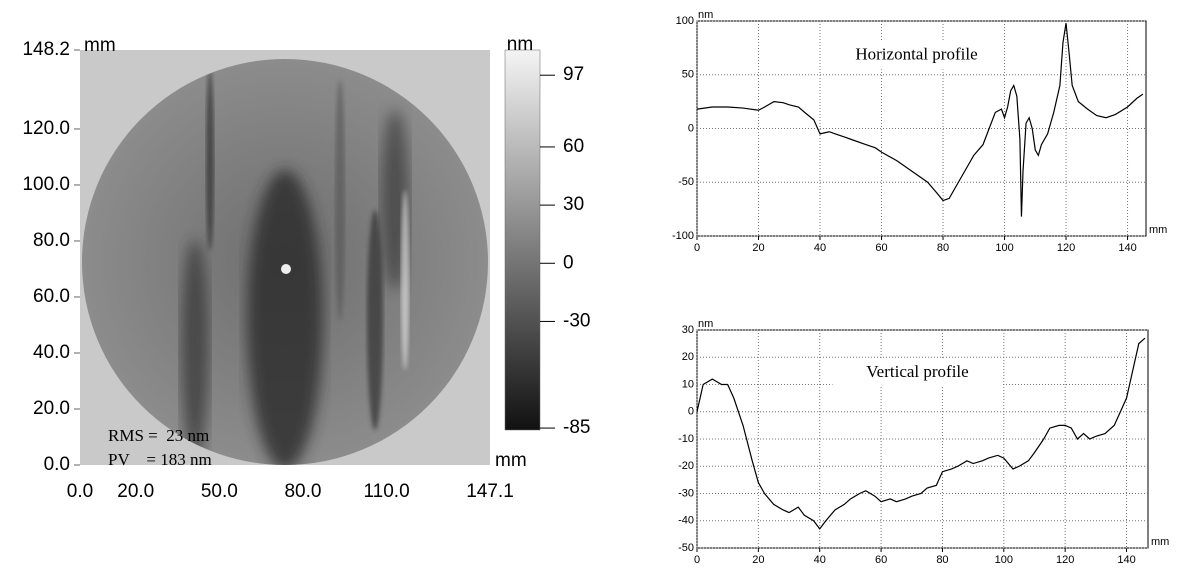 The width and height of the screenshot is (1179, 569). Describe the element at coordinates (490, 491) in the screenshot. I see `x-tick-label: 147.1` at that location.